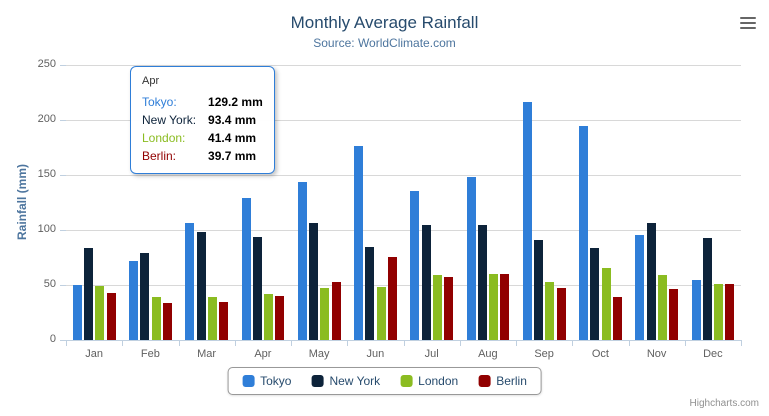 This screenshot has width=769, height=416. I want to click on bar-berlin-jan, so click(111, 316).